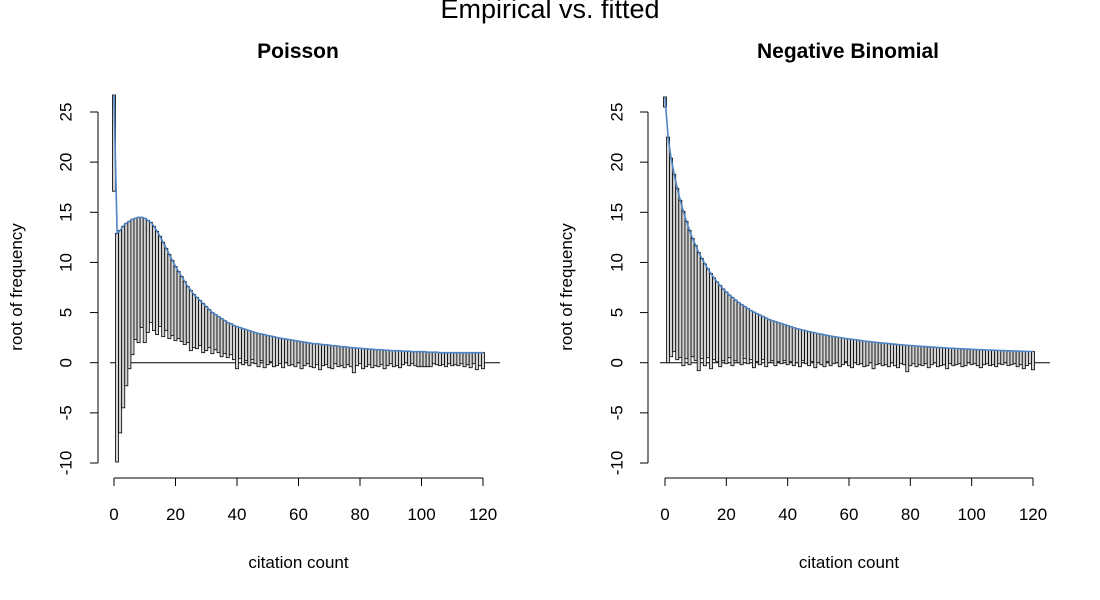 The width and height of the screenshot is (1100, 600). Describe the element at coordinates (360, 514) in the screenshot. I see `poisson-x-tick-label: 80` at that location.